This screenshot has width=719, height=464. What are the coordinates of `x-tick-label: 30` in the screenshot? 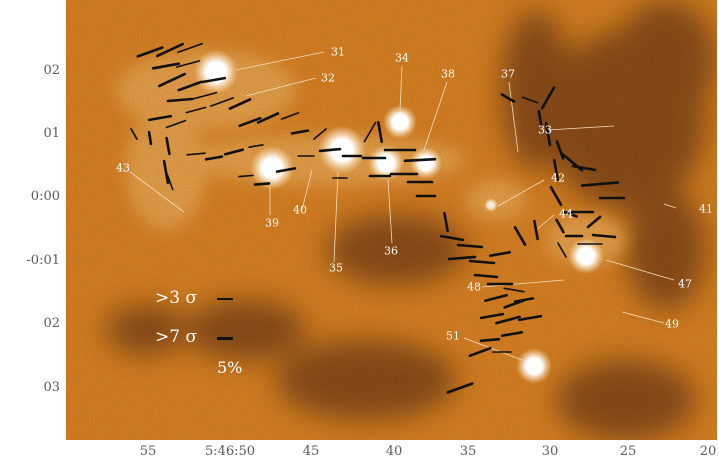 It's located at (550, 451).